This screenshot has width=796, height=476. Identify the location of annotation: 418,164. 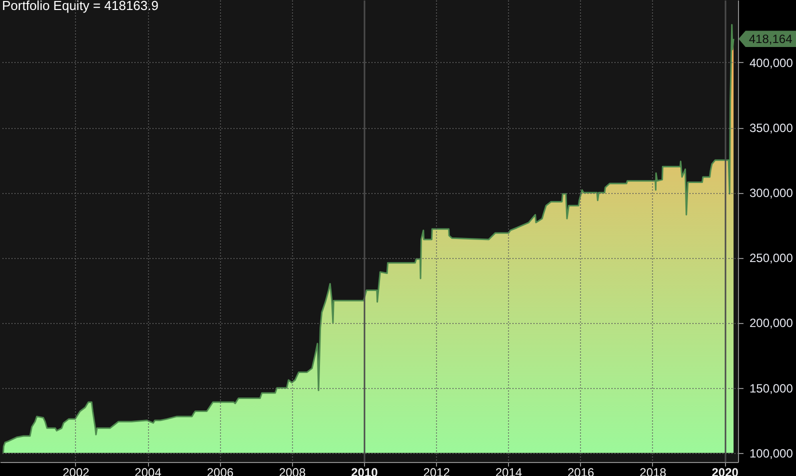
(770, 39).